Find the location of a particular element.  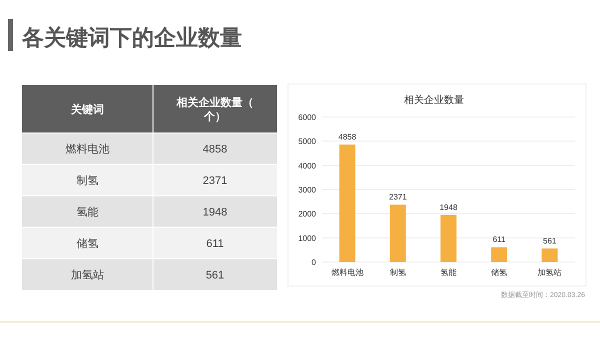

x-tick-label: 燃料电池 is located at coordinates (347, 272).